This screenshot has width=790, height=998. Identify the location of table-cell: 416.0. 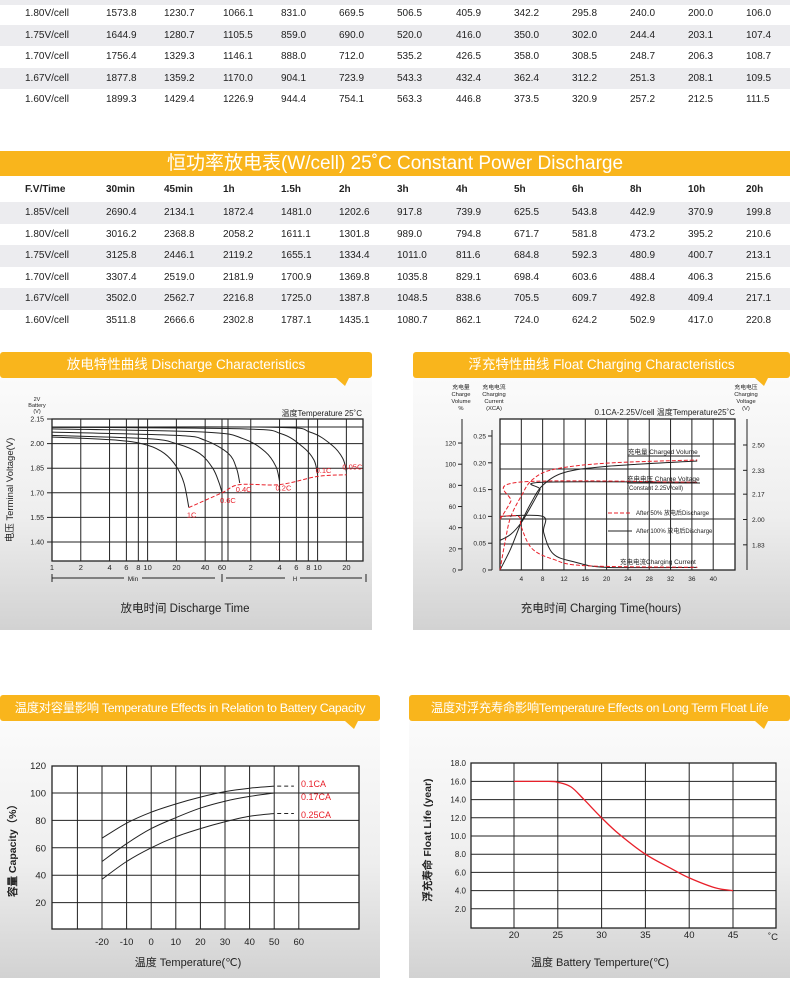
(469, 35).